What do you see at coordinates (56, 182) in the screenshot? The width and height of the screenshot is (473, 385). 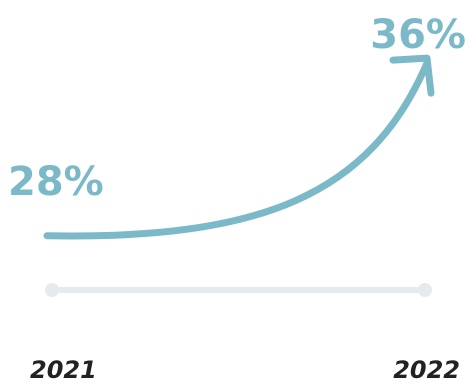 I see `value-label-start: 28%` at bounding box center [56, 182].